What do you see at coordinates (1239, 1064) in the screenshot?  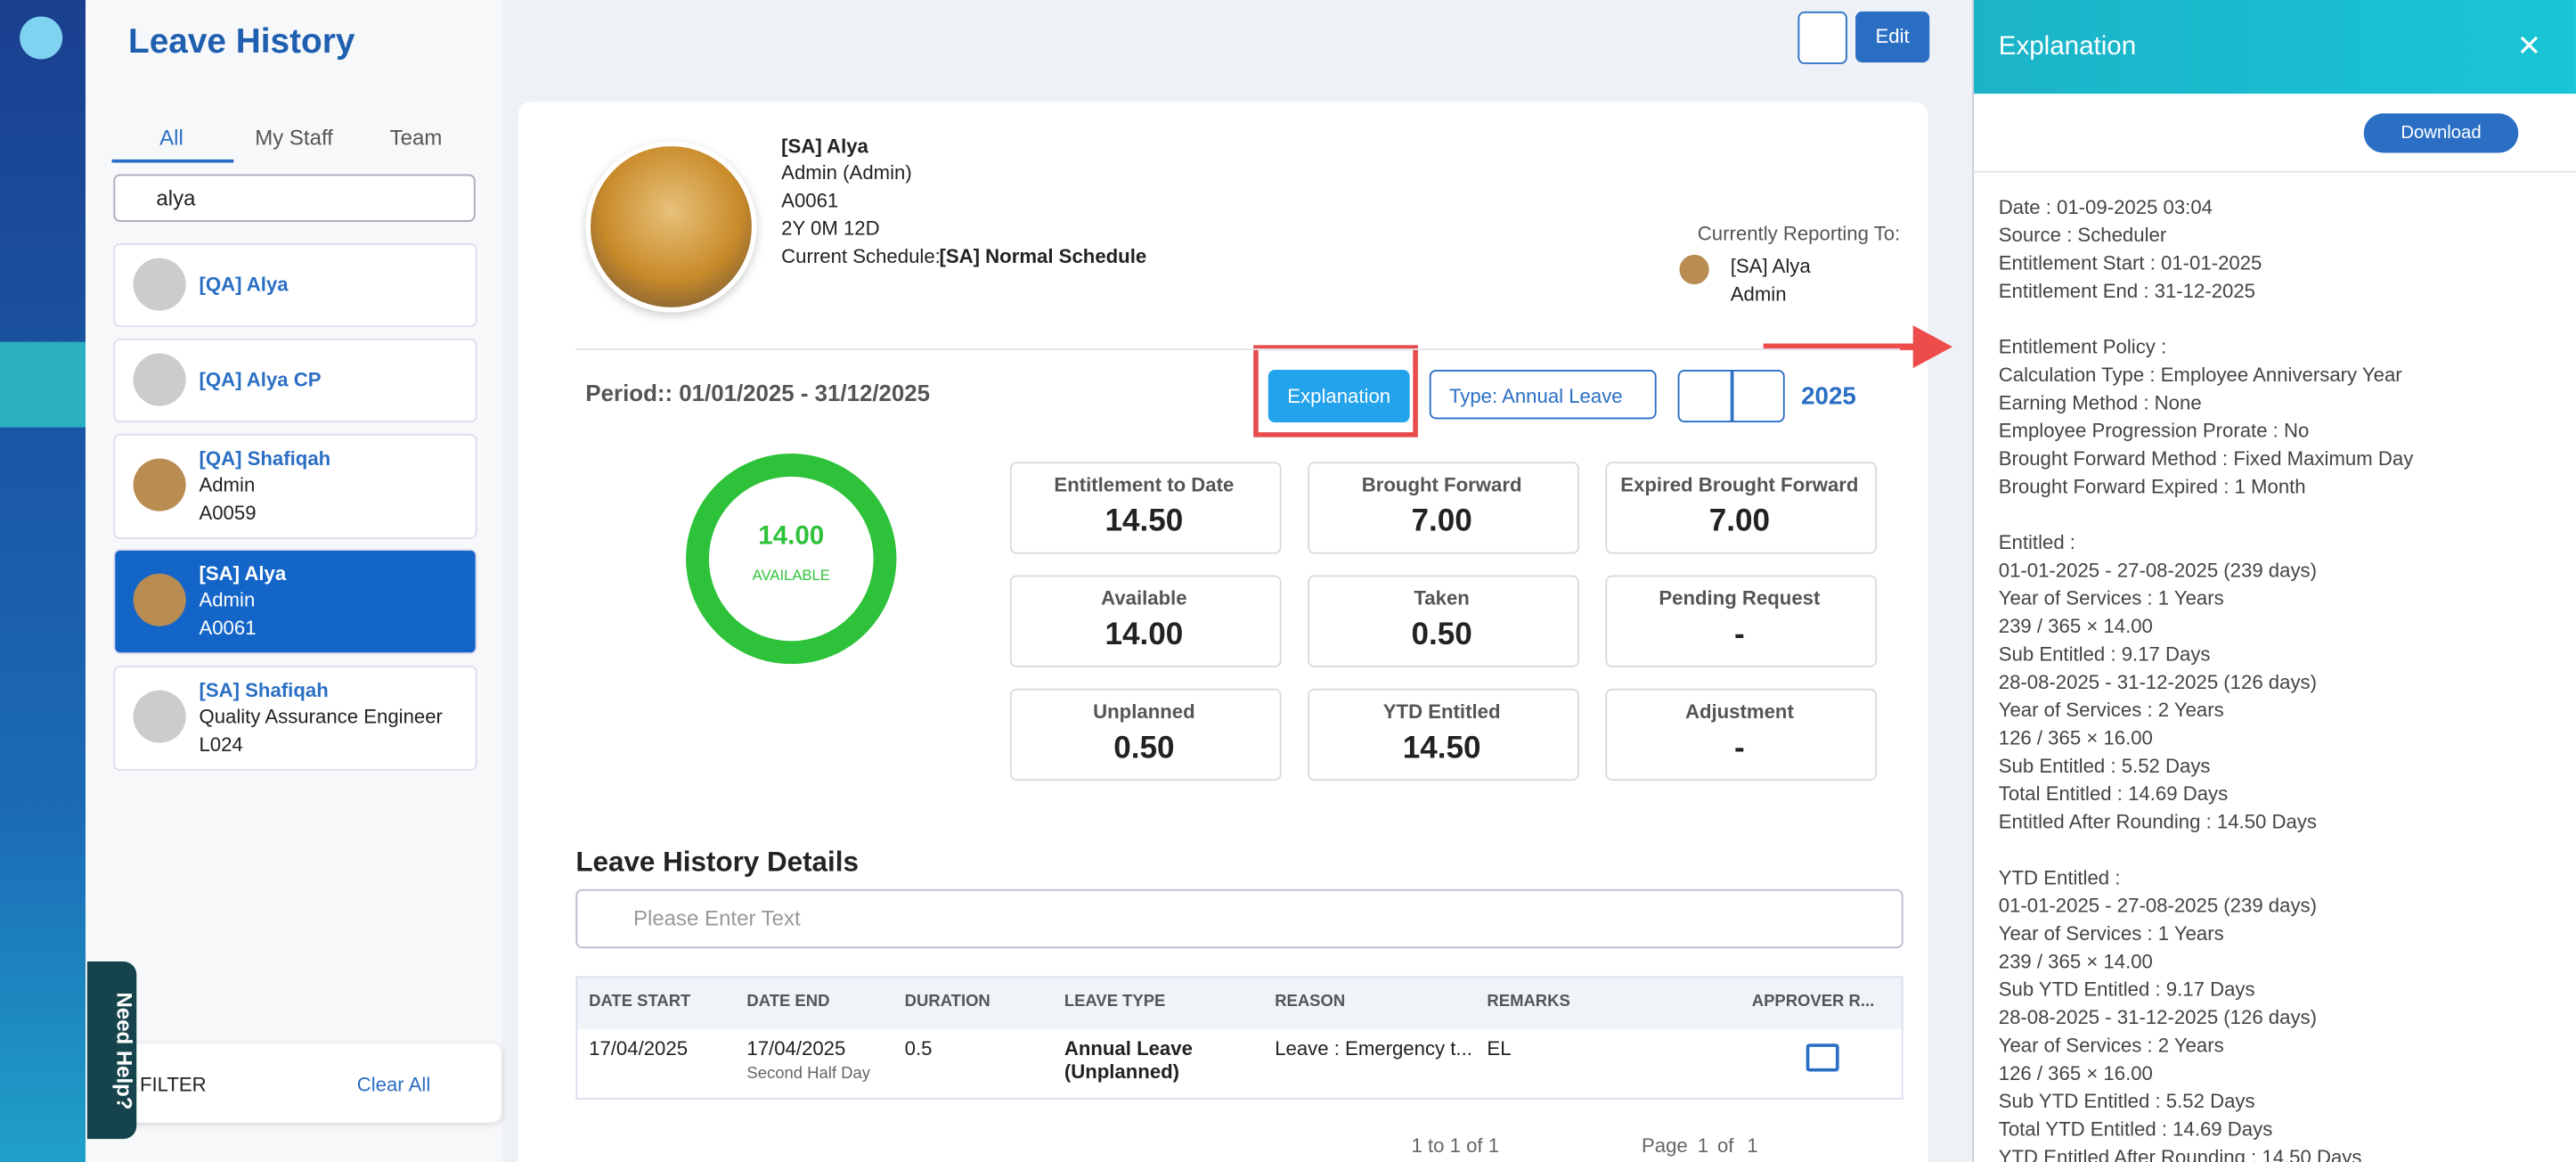 I see `table-row` at bounding box center [1239, 1064].